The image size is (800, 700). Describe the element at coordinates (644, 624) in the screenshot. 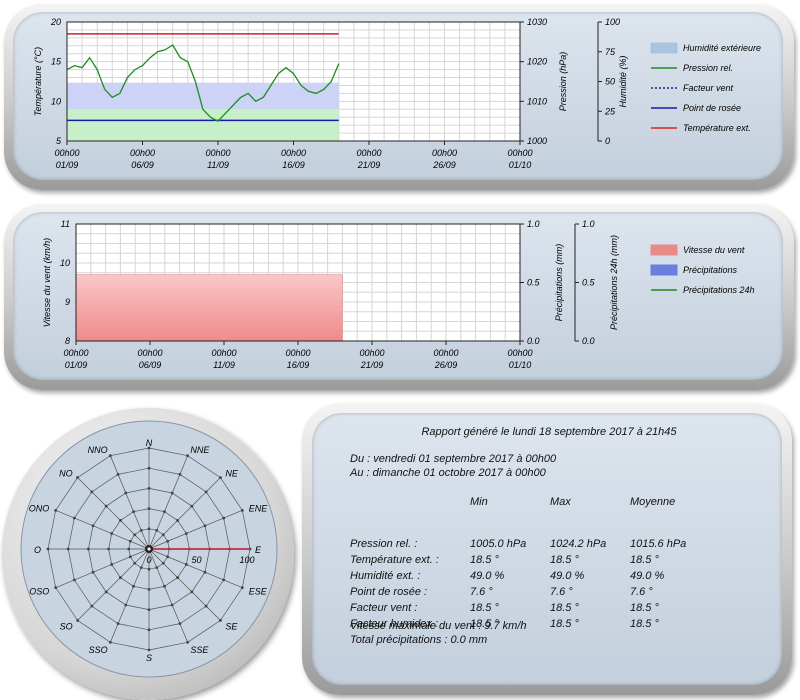

I see `stat-avg: 18.5 °` at that location.